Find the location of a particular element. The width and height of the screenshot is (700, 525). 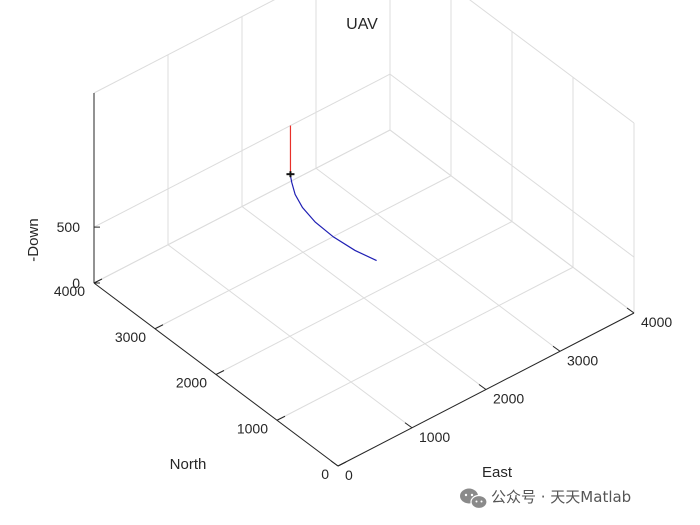

watermark: 公众号 · 天天Matlab is located at coordinates (545, 499).